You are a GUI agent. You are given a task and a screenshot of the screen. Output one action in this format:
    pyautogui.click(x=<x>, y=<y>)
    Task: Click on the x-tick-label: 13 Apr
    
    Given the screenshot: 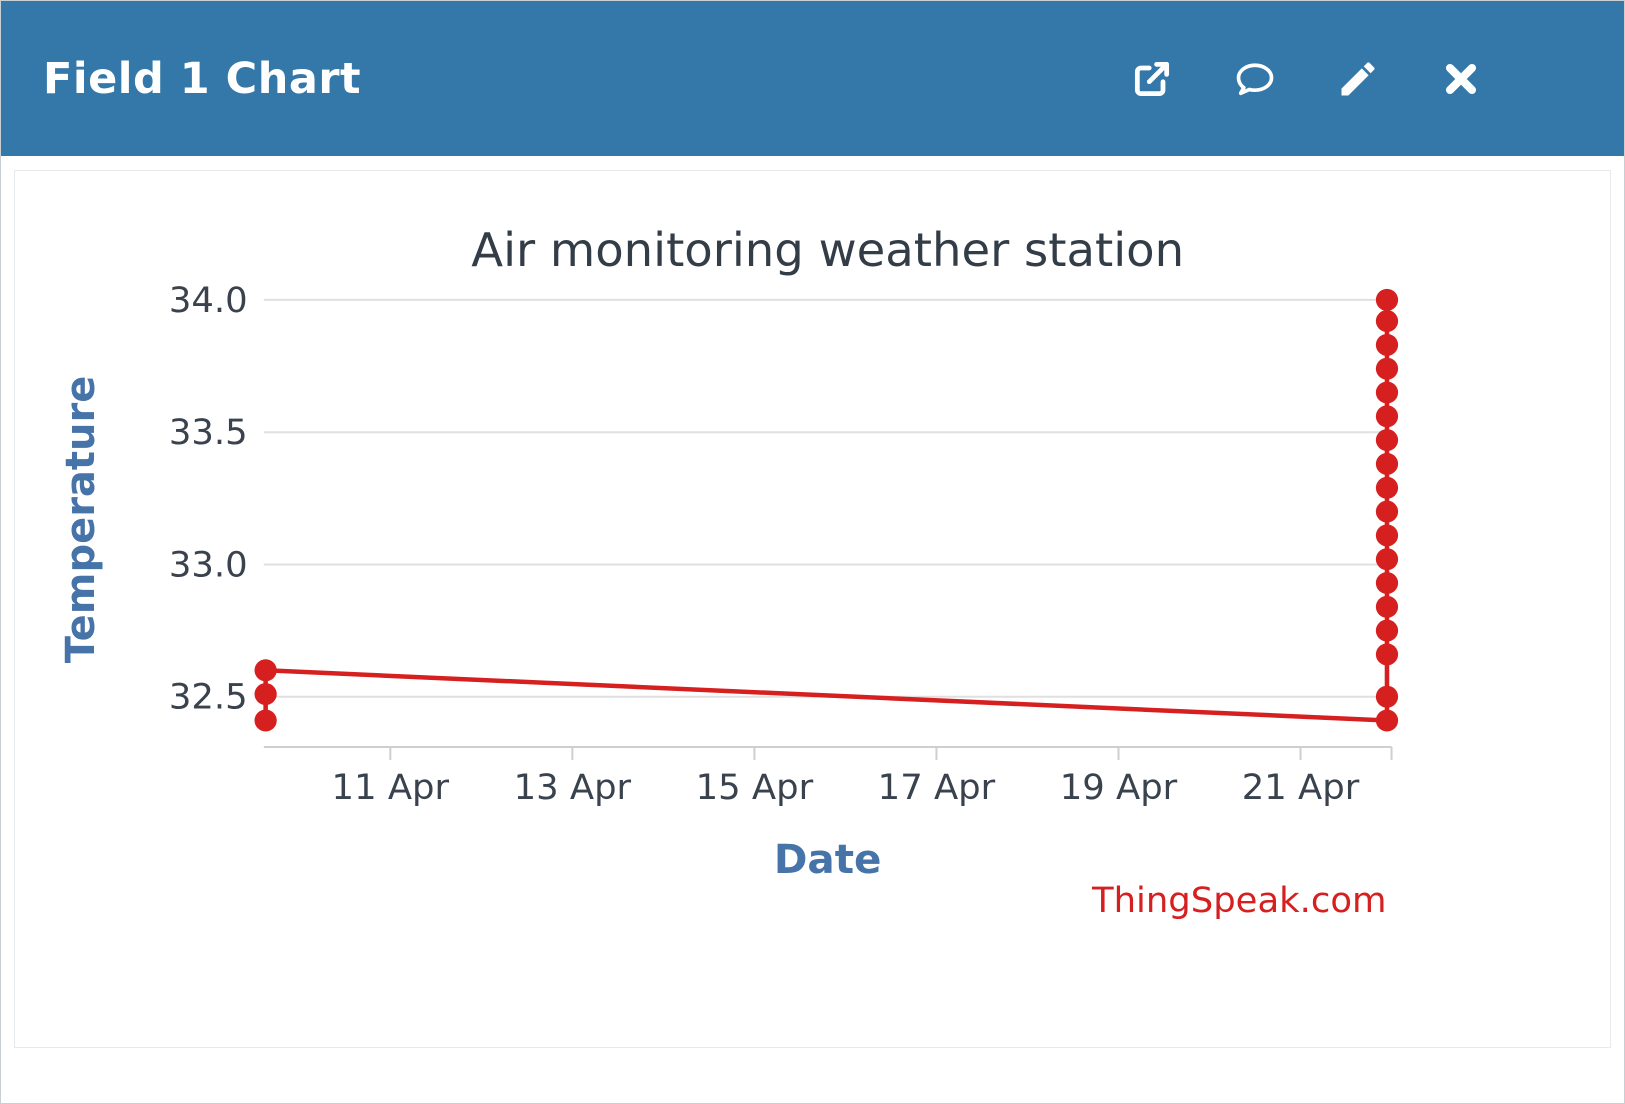 What is the action you would take?
    pyautogui.click(x=573, y=787)
    